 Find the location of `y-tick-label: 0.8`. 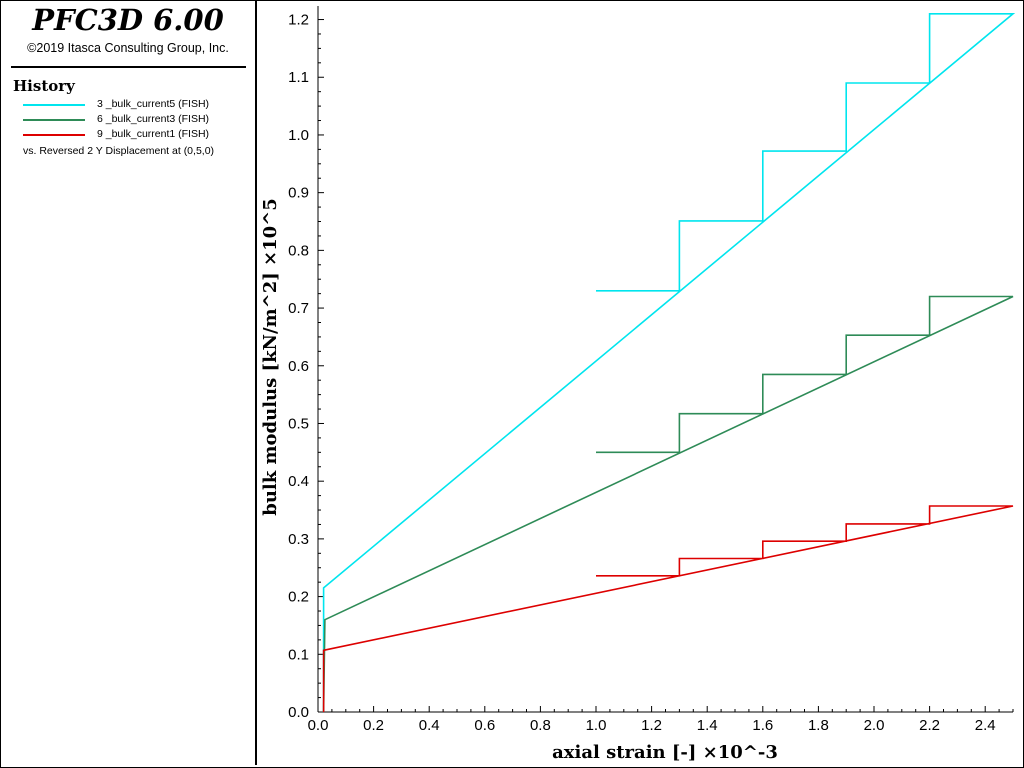

y-tick-label: 0.8 is located at coordinates (298, 250).